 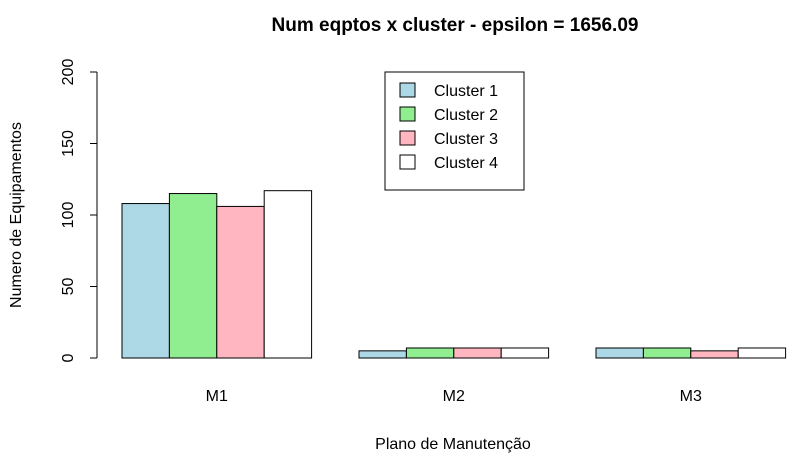 I want to click on legend: Cluster 1 Cluster 2 Cluster 3 Cluster 4, so click(x=454, y=131).